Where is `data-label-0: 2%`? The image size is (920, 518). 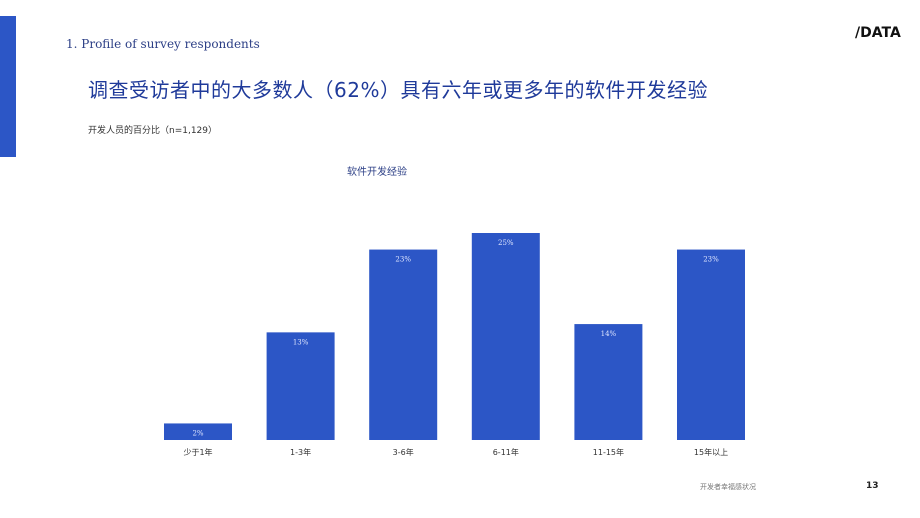 data-label-0: 2% is located at coordinates (197, 433).